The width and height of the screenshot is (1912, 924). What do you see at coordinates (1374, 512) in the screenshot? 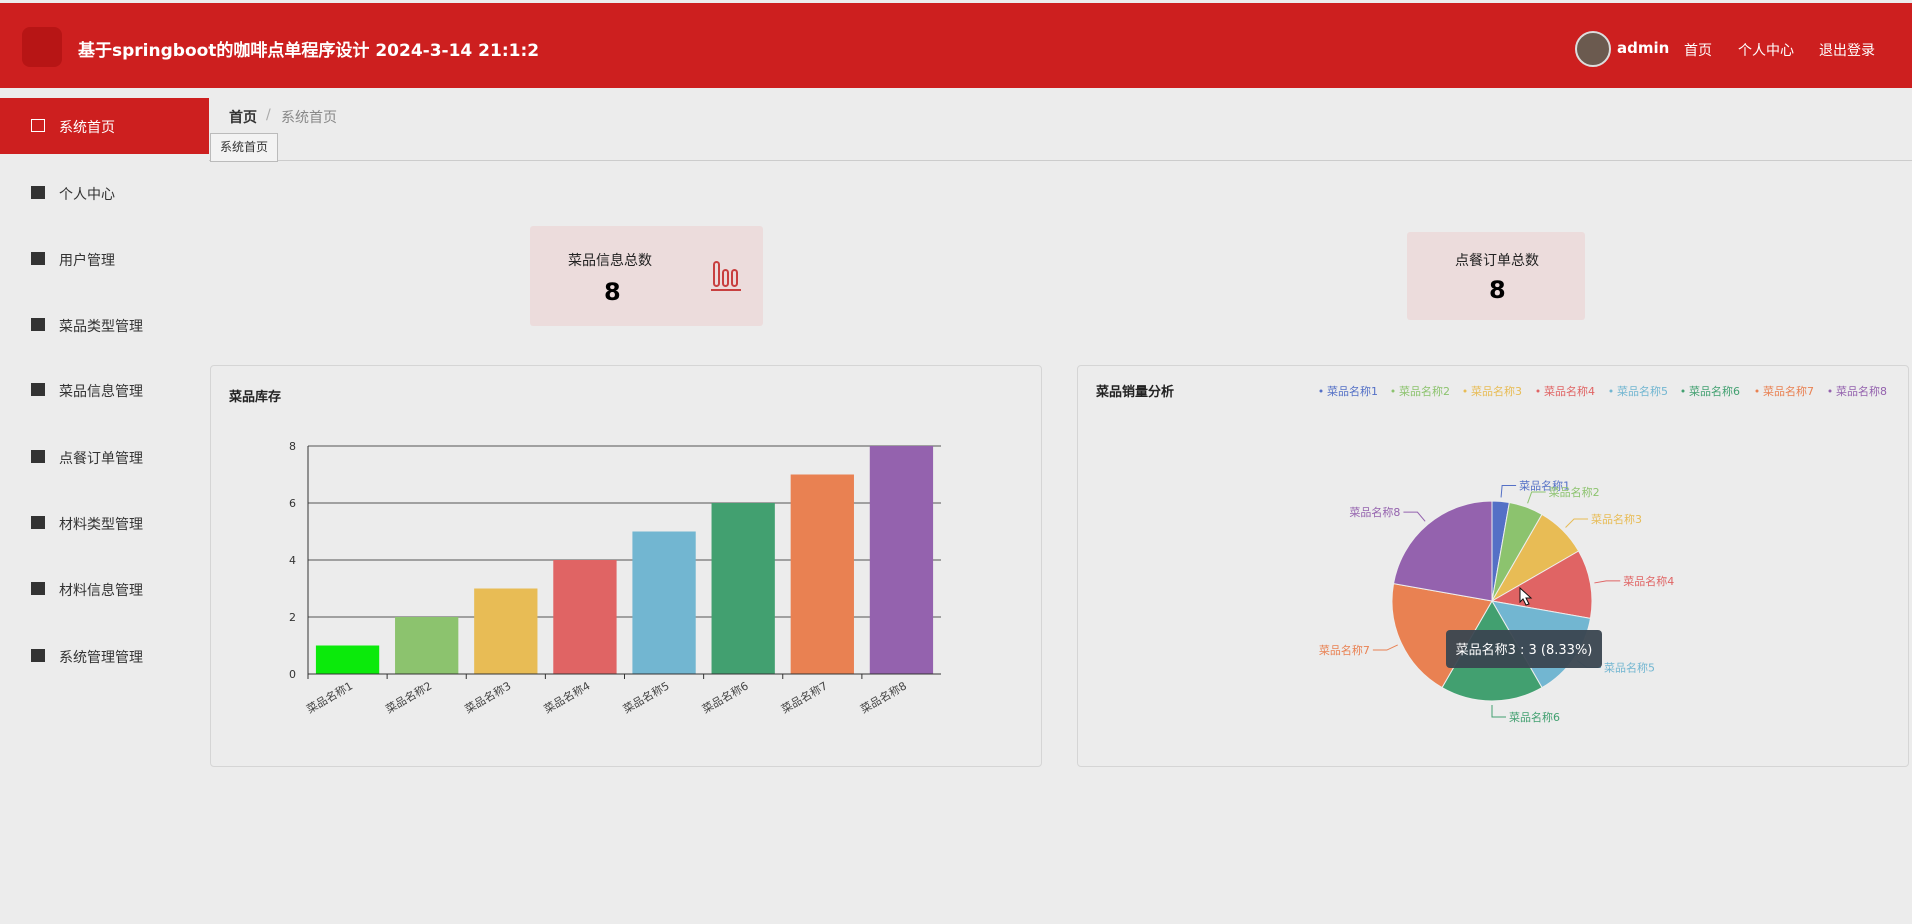
I see `slice-label: 菜品名称8` at bounding box center [1374, 512].